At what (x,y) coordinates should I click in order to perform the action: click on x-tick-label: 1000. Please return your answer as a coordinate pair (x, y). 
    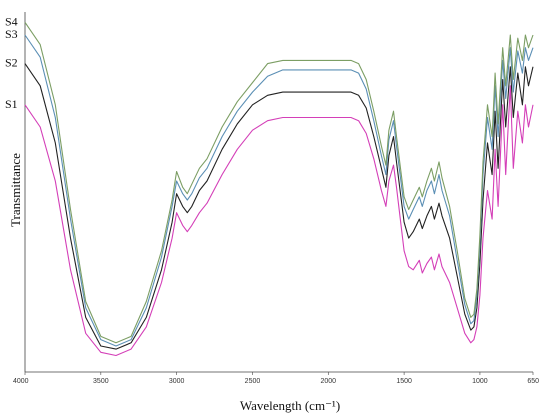
    Looking at the image, I should click on (480, 381).